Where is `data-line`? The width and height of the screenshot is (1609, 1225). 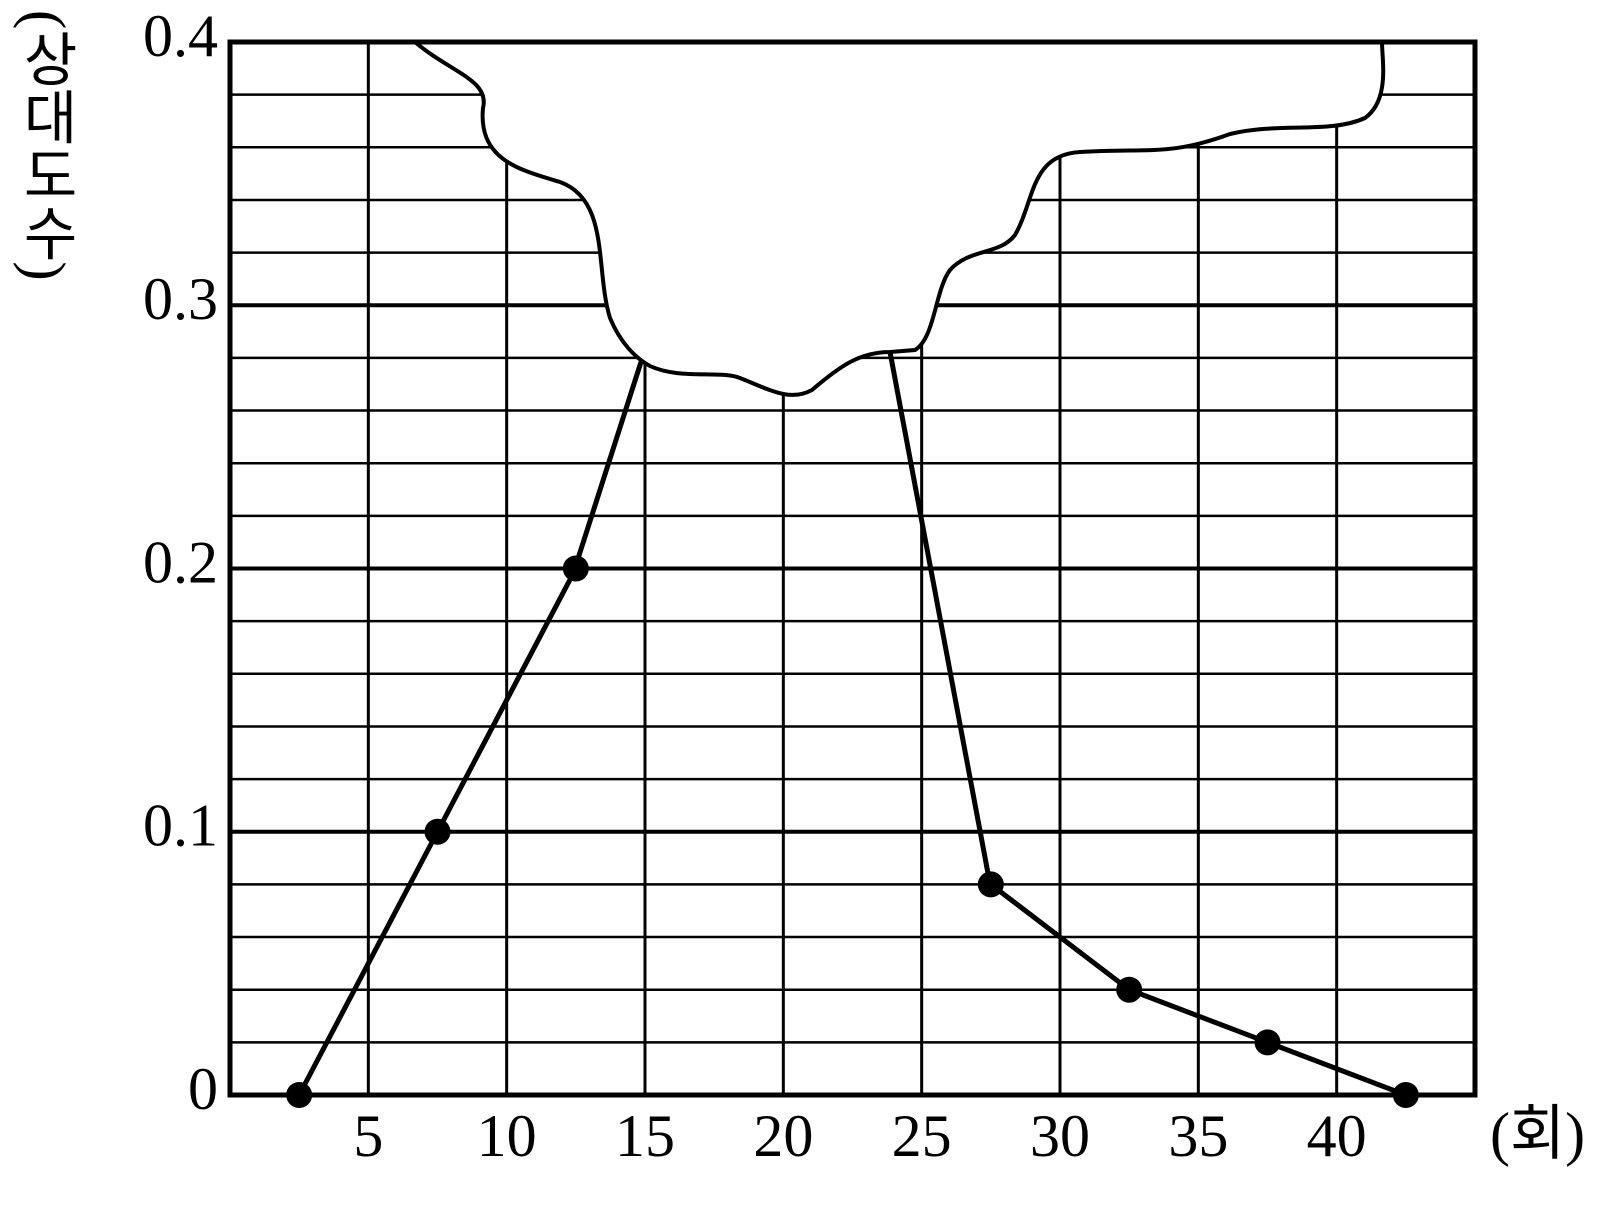
data-line is located at coordinates (1198, 990).